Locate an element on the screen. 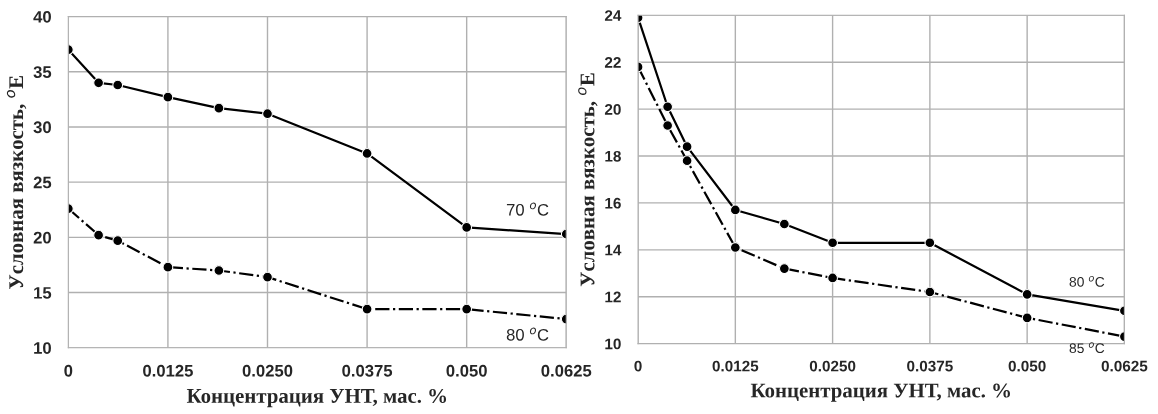 The height and width of the screenshot is (414, 1158). y-tick-label: 25 is located at coordinates (42, 182).